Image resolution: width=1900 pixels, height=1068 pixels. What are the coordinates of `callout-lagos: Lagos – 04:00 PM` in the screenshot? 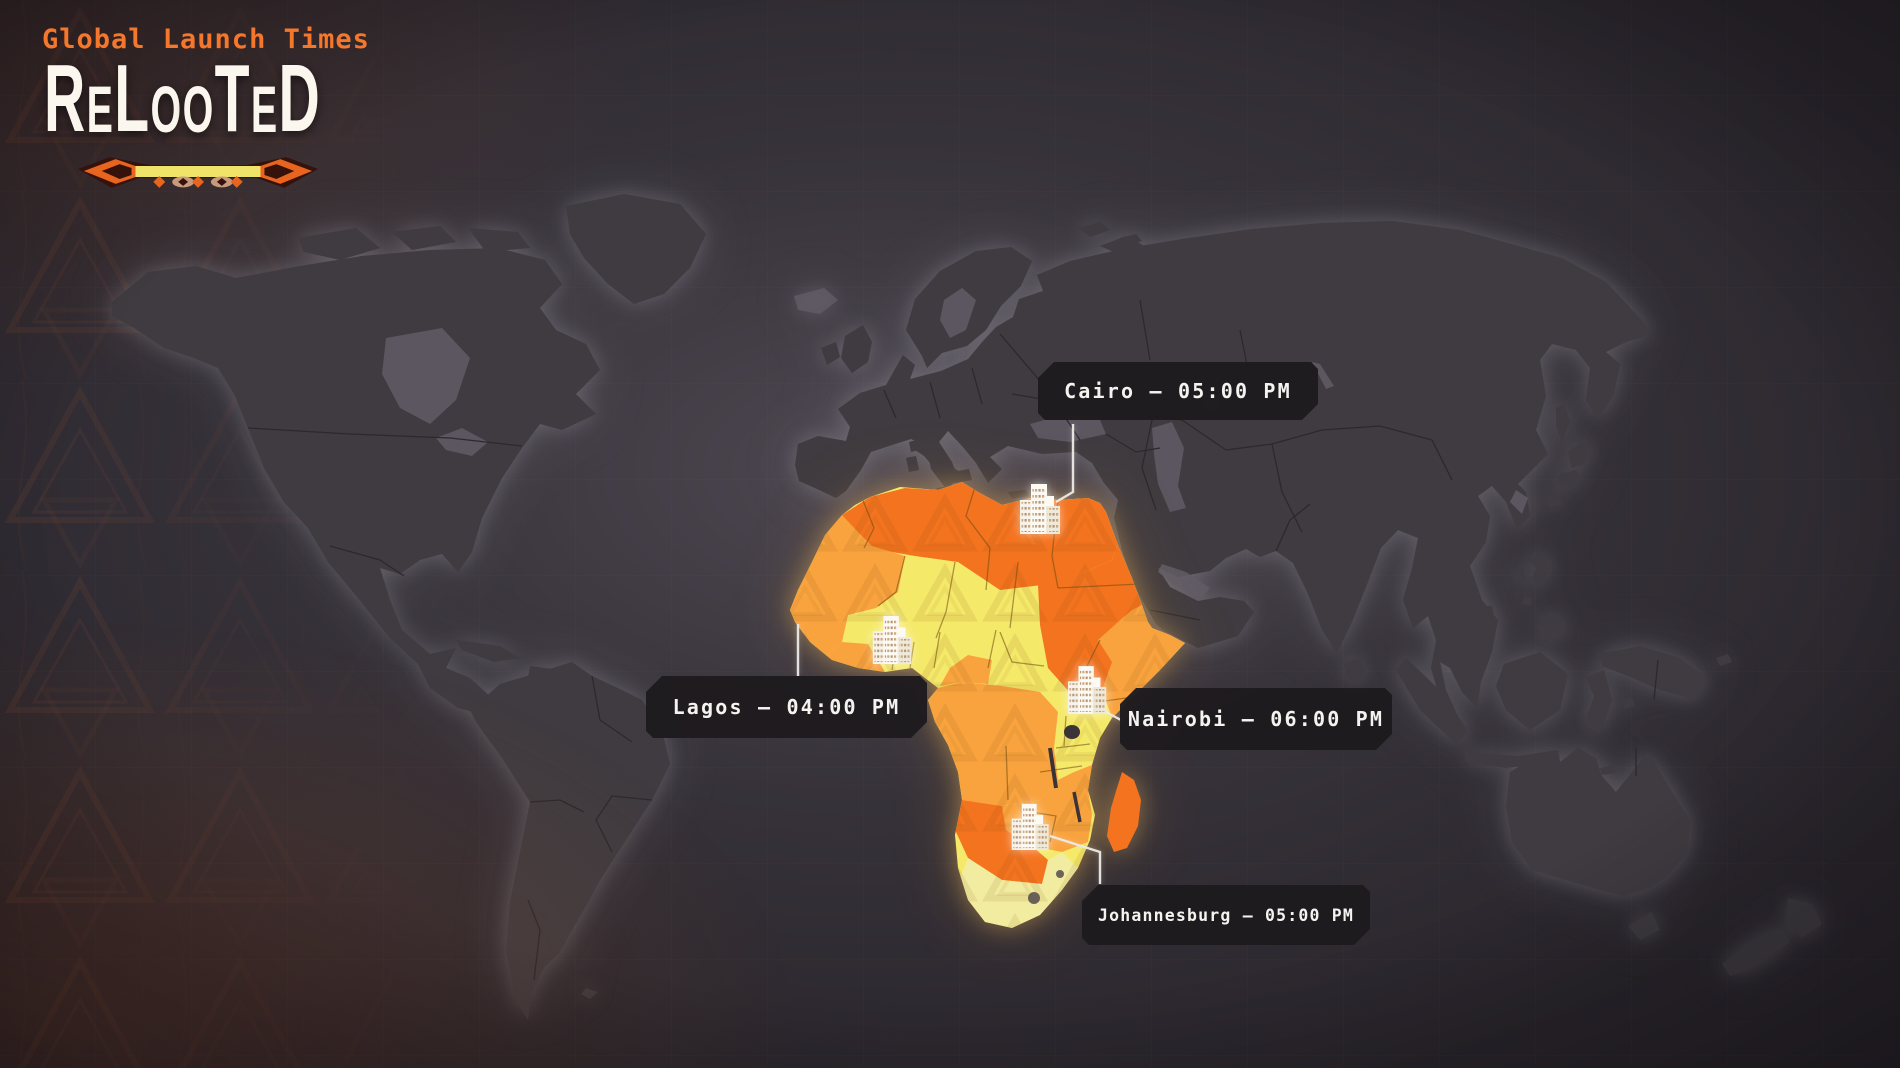 It's located at (786, 707).